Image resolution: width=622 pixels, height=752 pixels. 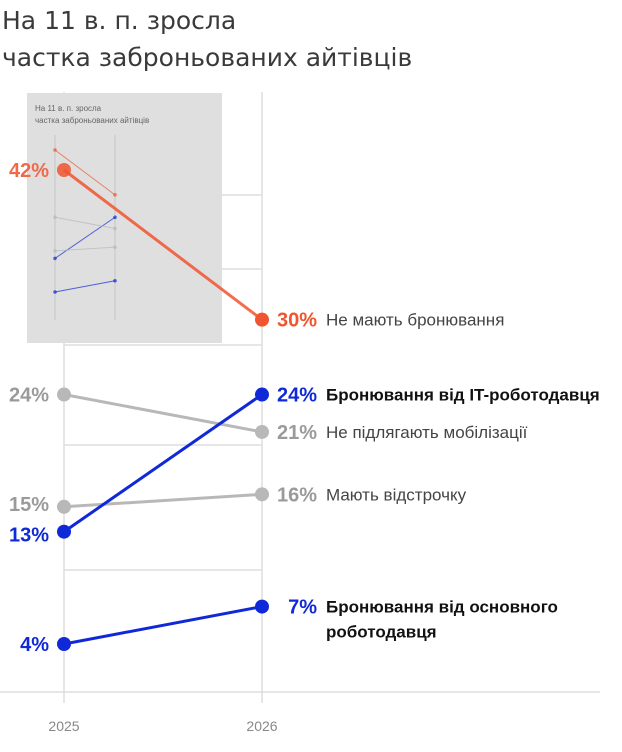 What do you see at coordinates (262, 319) in the screenshot?
I see `point-2026-не-мають-бронювання` at bounding box center [262, 319].